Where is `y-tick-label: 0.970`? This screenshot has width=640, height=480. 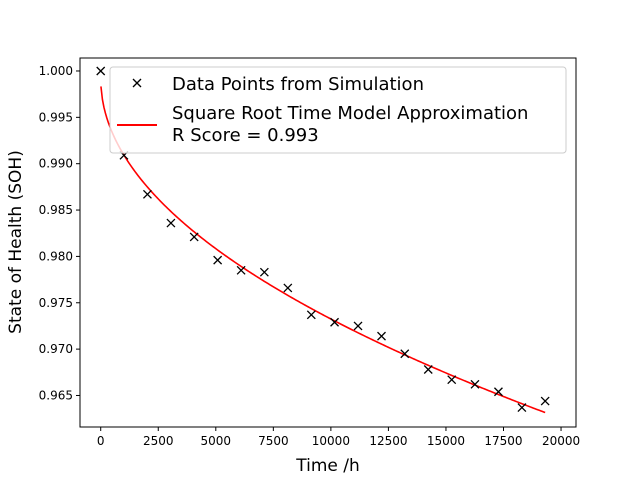 y-tick-label: 0.970 is located at coordinates (56, 349).